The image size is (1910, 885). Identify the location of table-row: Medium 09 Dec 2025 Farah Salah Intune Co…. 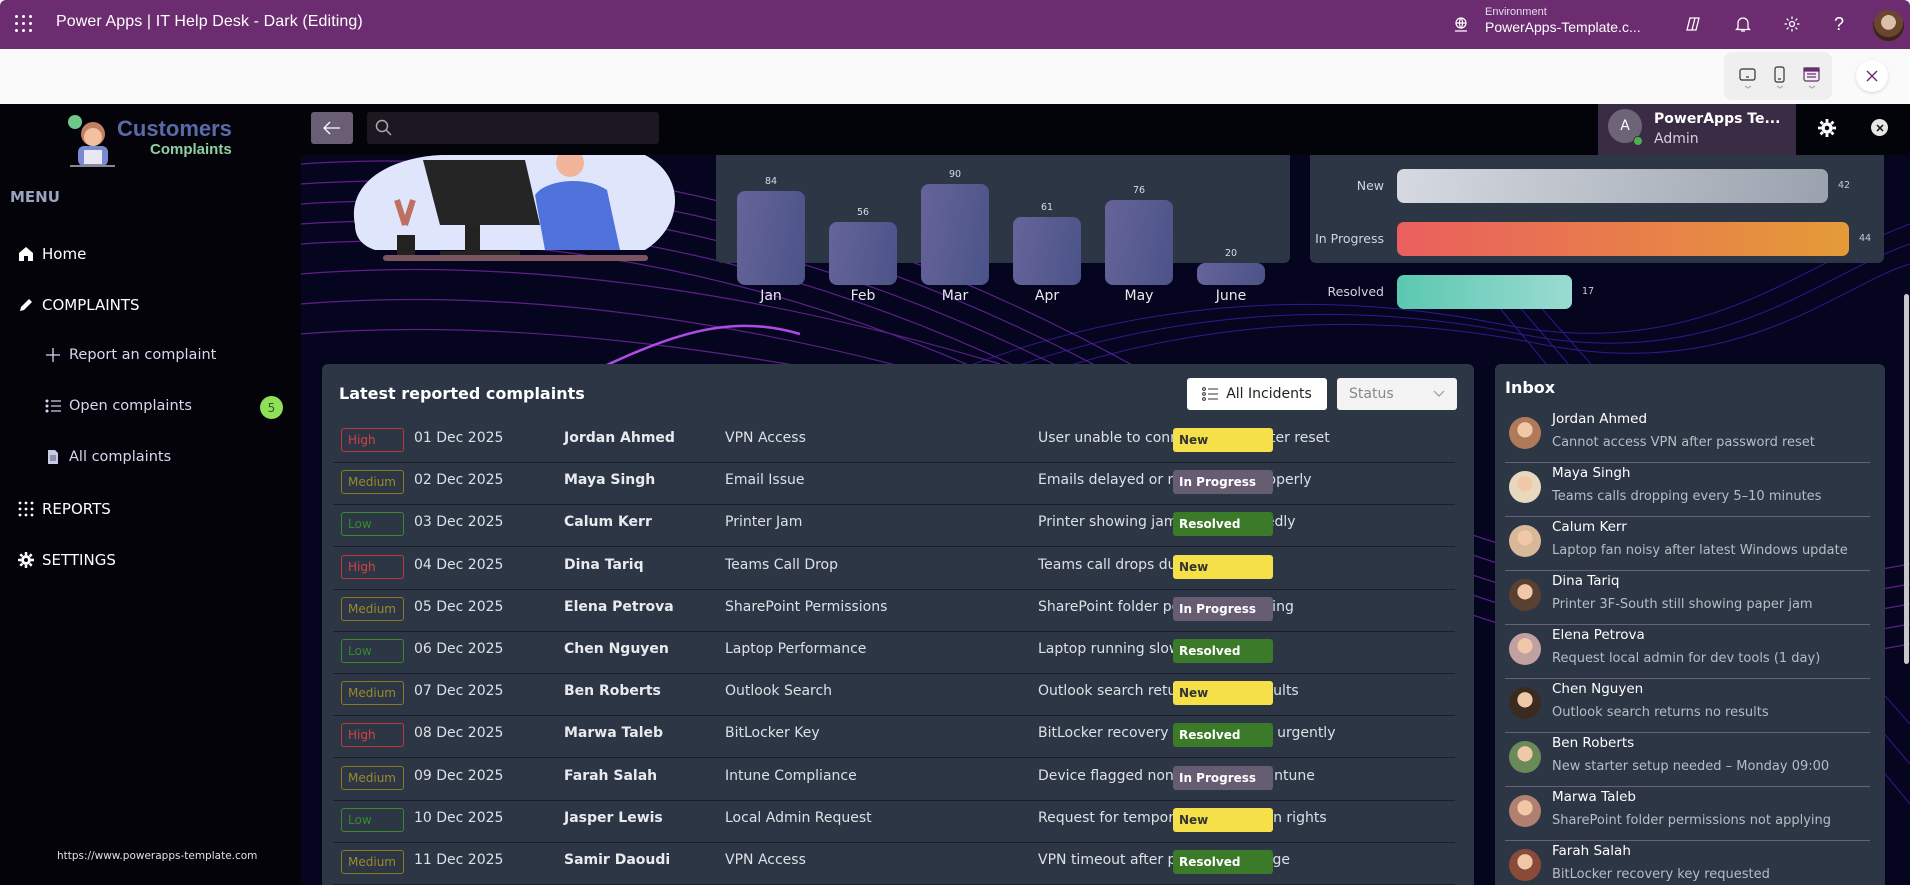
(894, 780).